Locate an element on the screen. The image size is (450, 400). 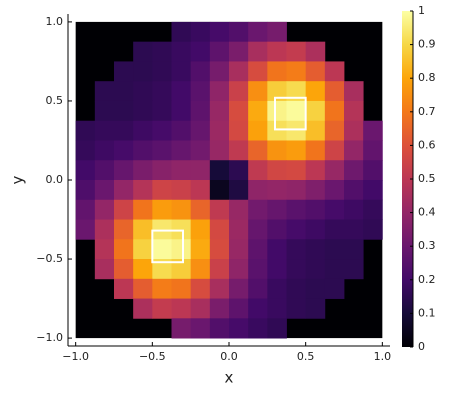
colorbar-tick-label: 0.7 is located at coordinates (427, 111).